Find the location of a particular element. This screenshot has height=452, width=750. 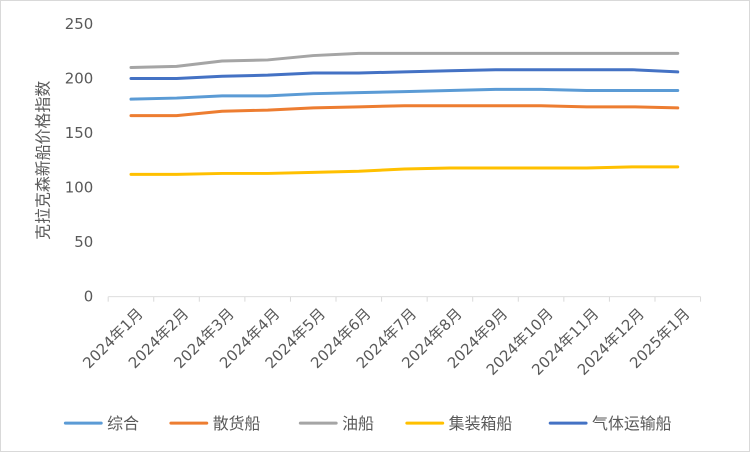

legend-label: 集装箱船 is located at coordinates (481, 423).